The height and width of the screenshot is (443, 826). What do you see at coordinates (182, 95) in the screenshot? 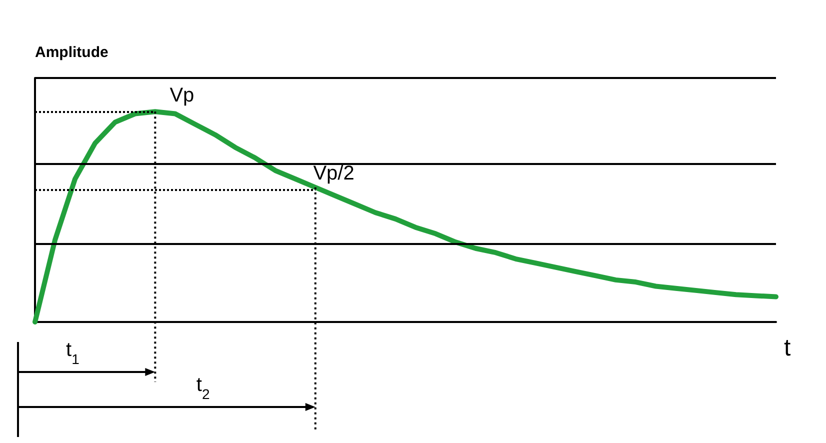
I see `ref-line-label: Vp` at bounding box center [182, 95].